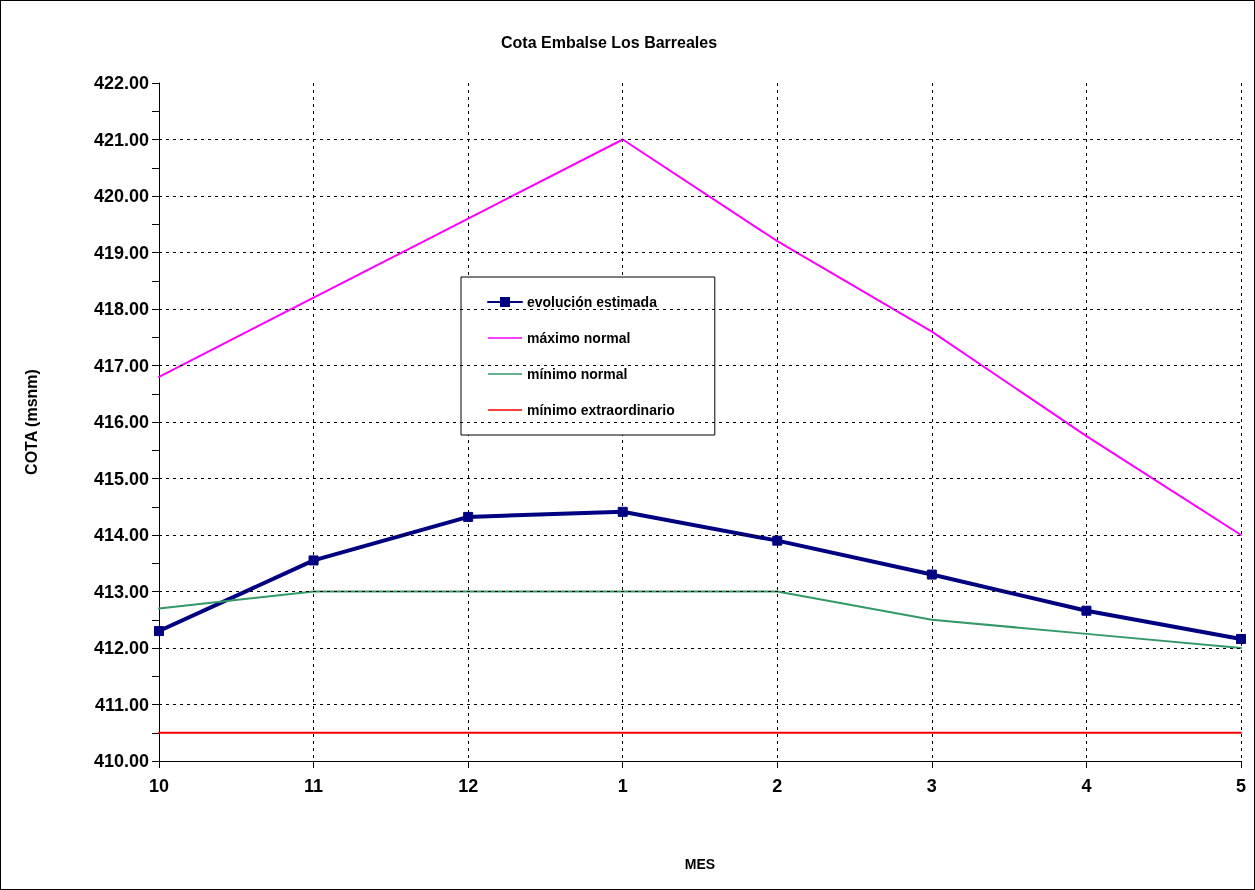 Image resolution: width=1255 pixels, height=890 pixels. What do you see at coordinates (592, 302) in the screenshot?
I see `legend-label: evolución estimada` at bounding box center [592, 302].